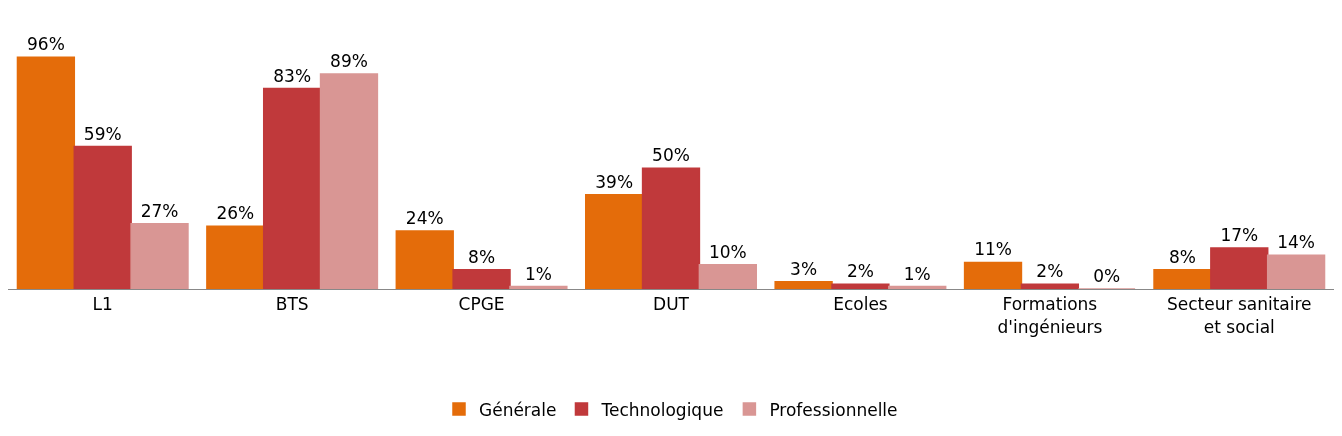 The height and width of the screenshot is (436, 1342). What do you see at coordinates (614, 181) in the screenshot?
I see `data-label: 39%` at bounding box center [614, 181].